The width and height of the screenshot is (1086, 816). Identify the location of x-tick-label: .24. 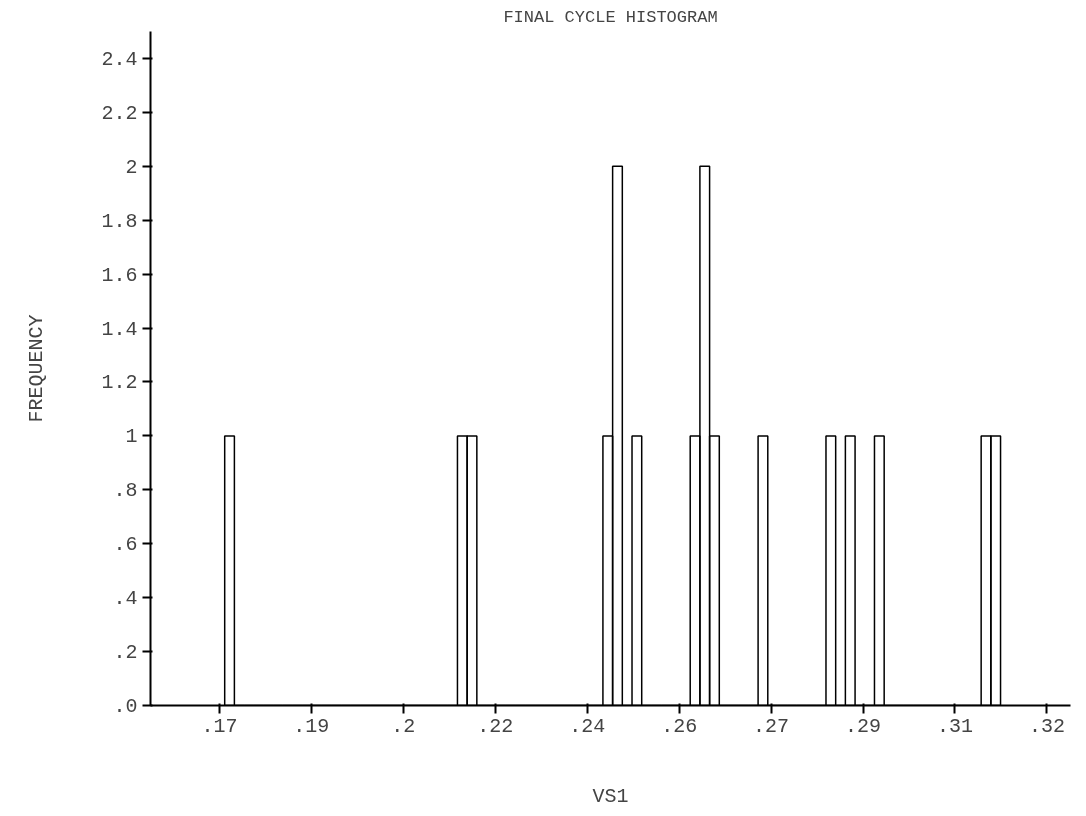
(587, 726).